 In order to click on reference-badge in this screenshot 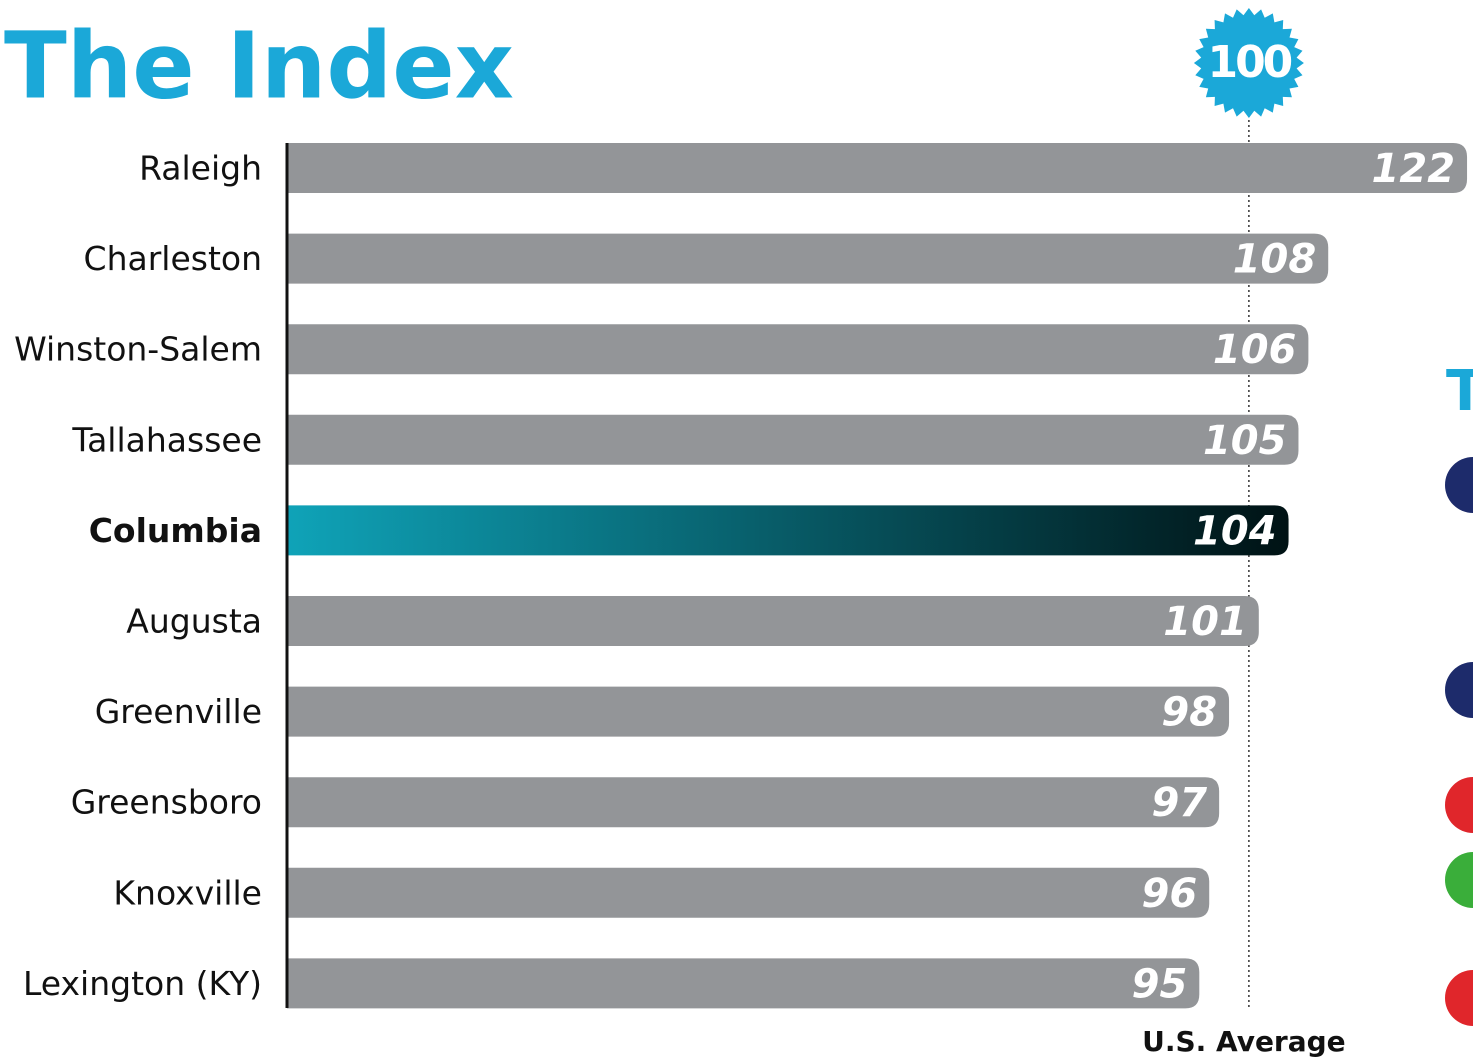, I will do `click(1248, 63)`.